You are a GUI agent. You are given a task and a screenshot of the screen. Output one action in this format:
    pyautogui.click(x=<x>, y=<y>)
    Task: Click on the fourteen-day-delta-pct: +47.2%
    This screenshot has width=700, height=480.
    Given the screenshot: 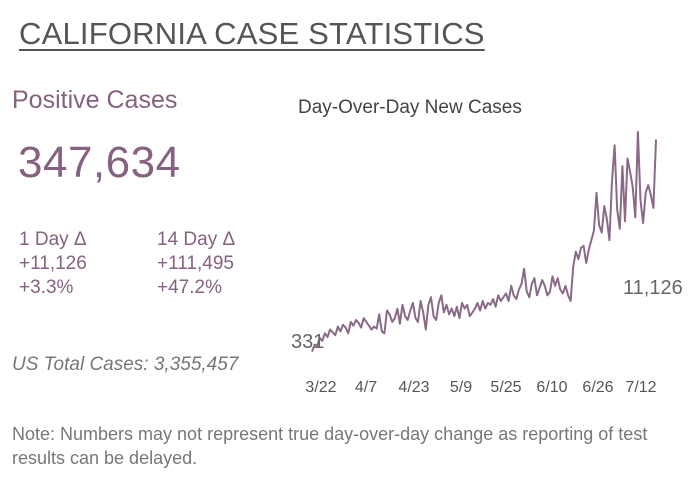 What is the action you would take?
    pyautogui.click(x=189, y=287)
    